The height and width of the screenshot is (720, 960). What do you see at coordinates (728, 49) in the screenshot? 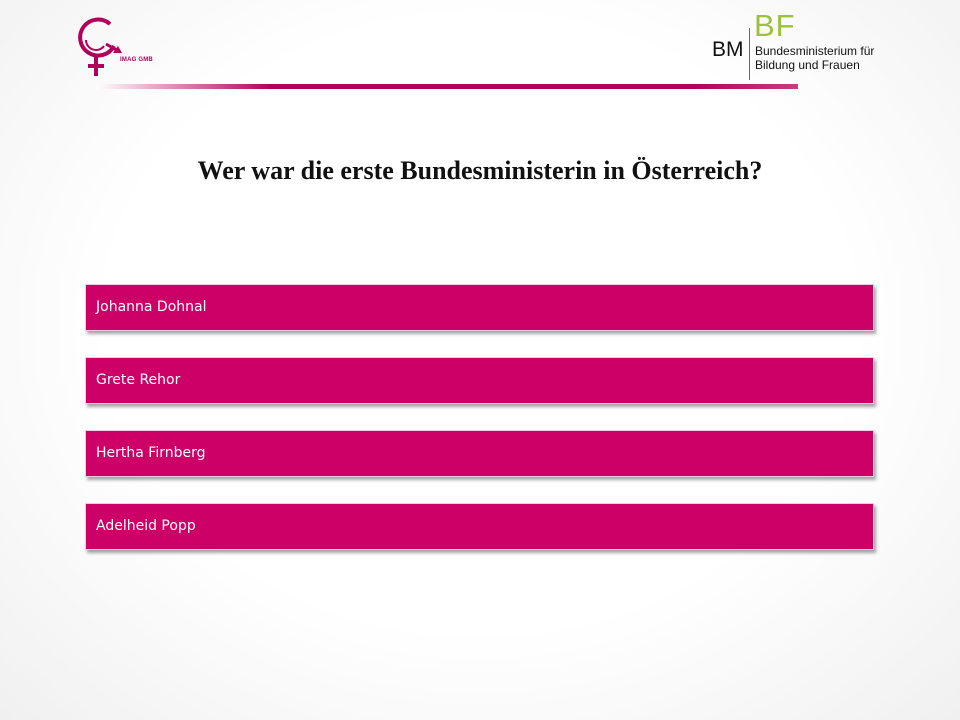
I see `ministry-logo-bm: BM` at bounding box center [728, 49].